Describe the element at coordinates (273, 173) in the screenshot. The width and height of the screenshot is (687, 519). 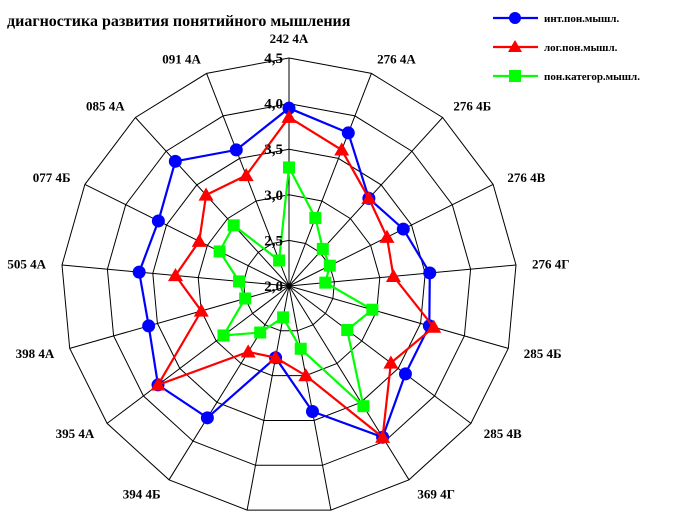
I see `radial-tick-labels: 2,0 2,5 3,0 3,5 4,0 4,5` at that location.